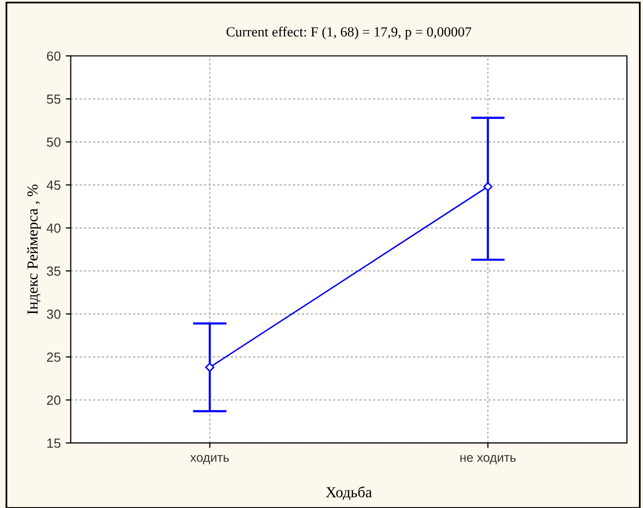 The image size is (643, 508). I want to click on y-tick-label: 40, so click(53, 228).